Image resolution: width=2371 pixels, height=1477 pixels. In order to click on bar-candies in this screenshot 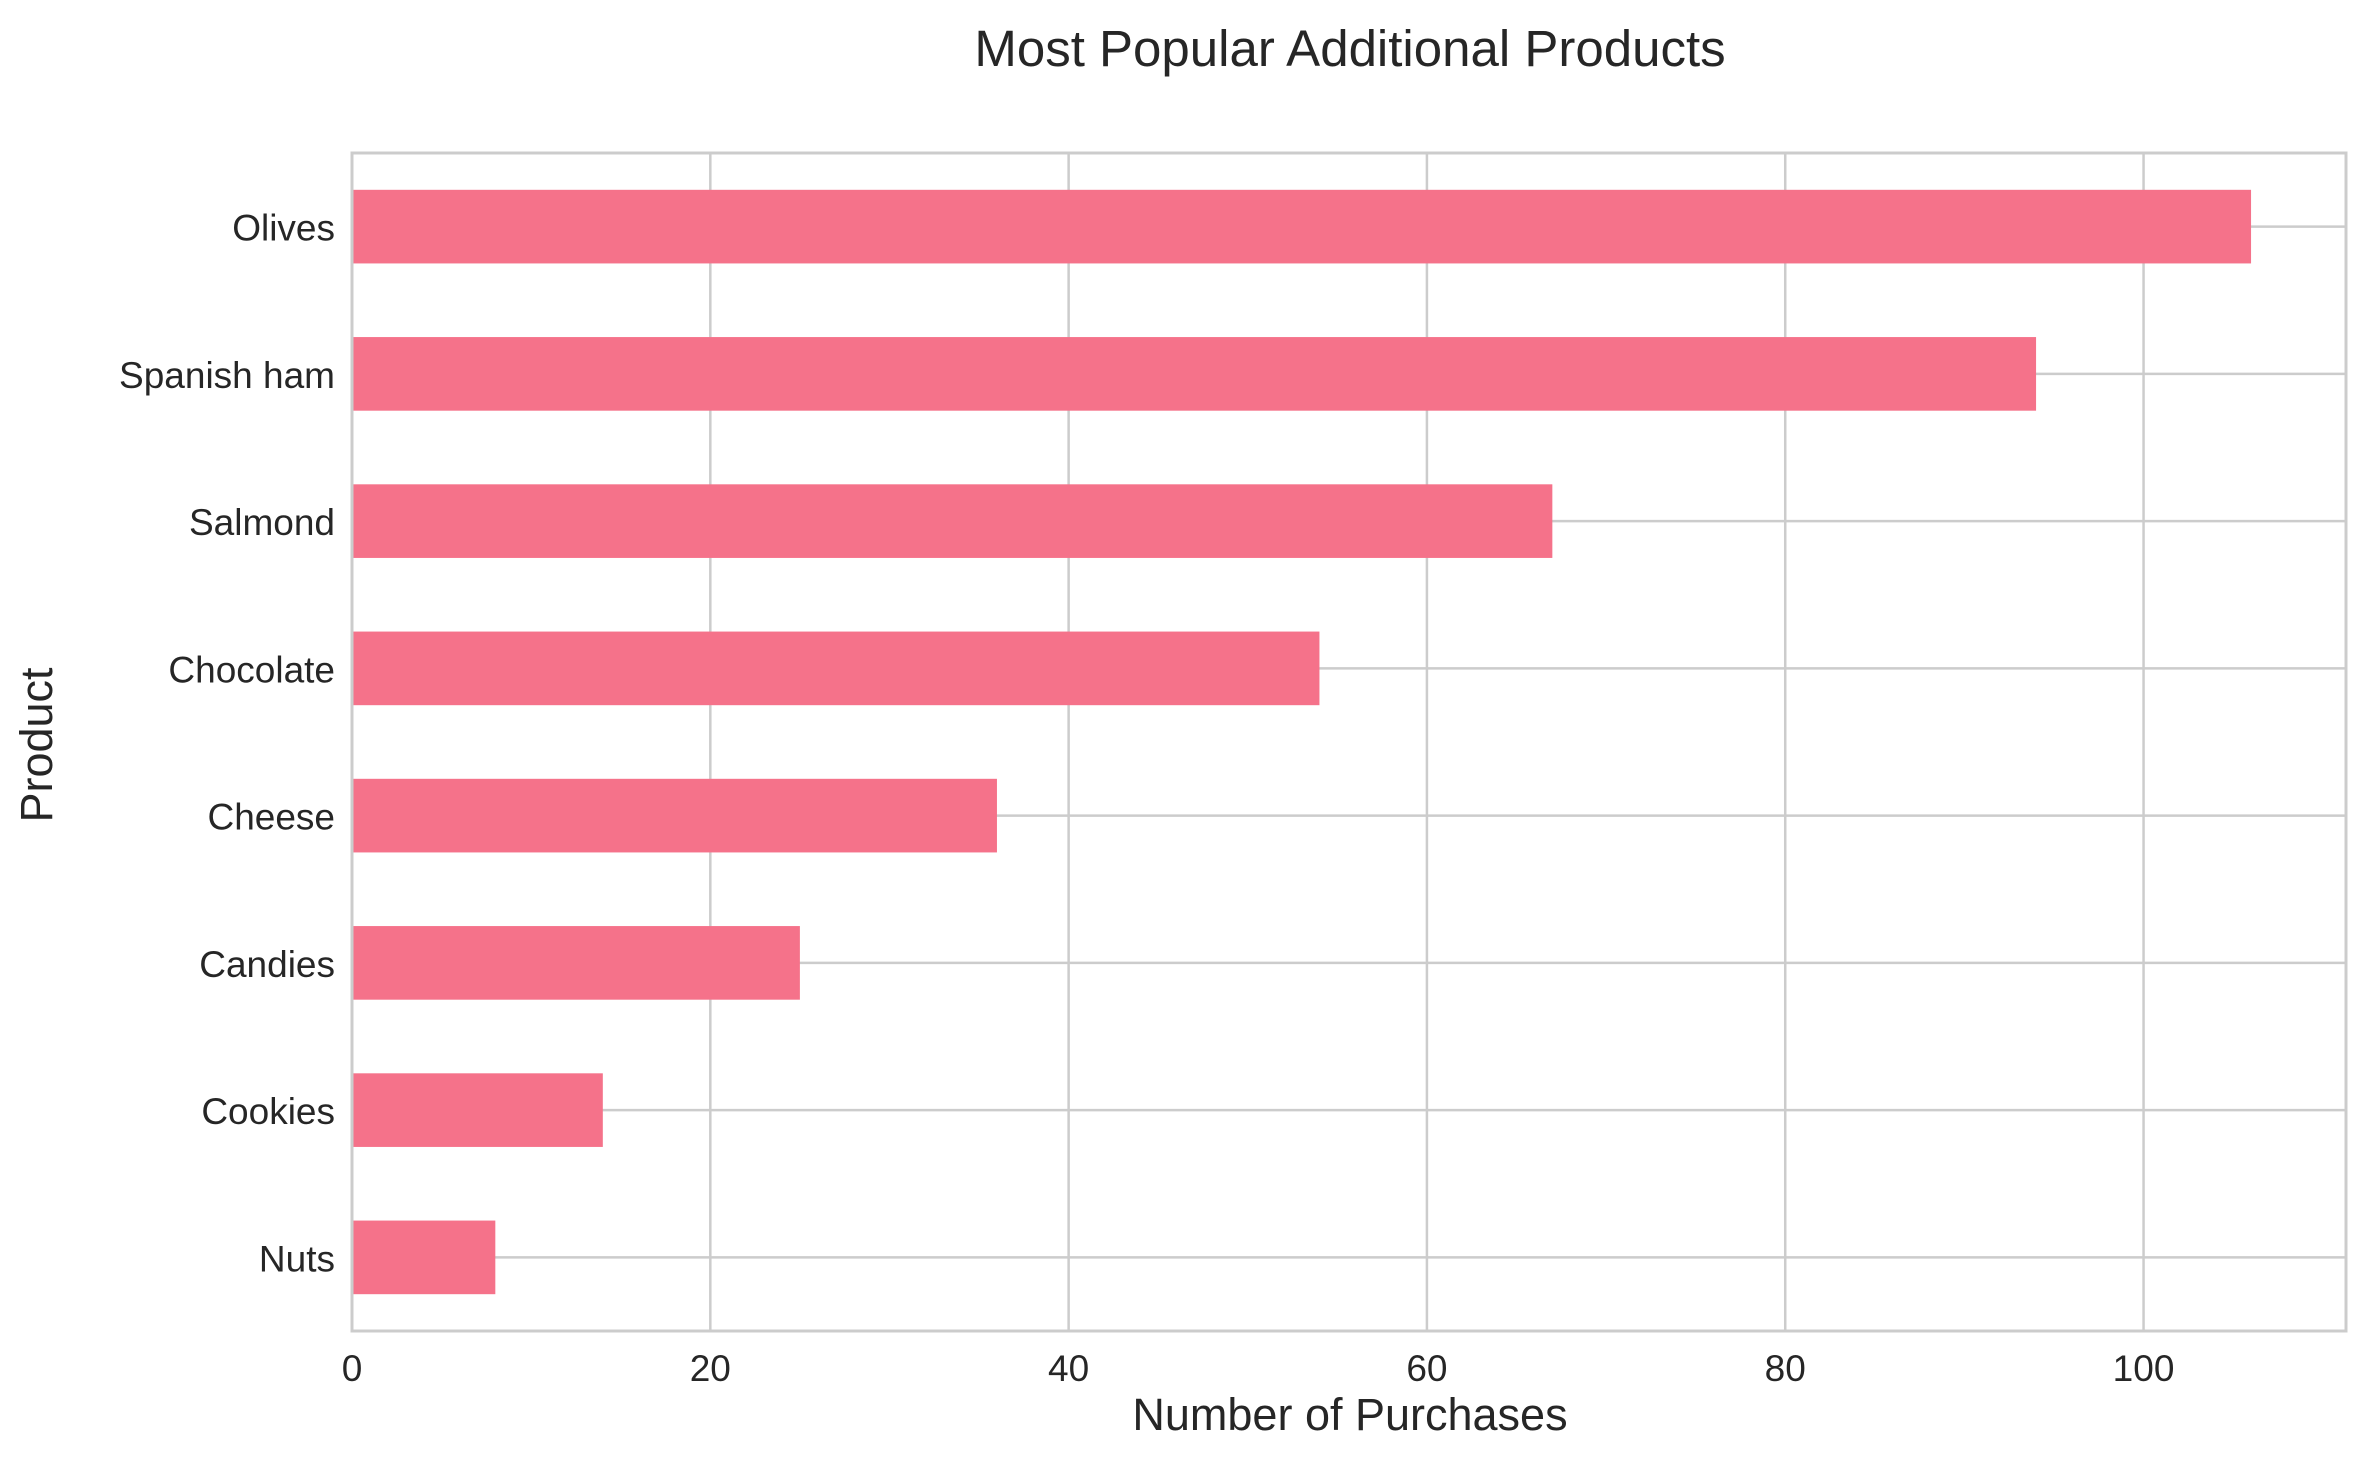, I will do `click(576, 963)`.